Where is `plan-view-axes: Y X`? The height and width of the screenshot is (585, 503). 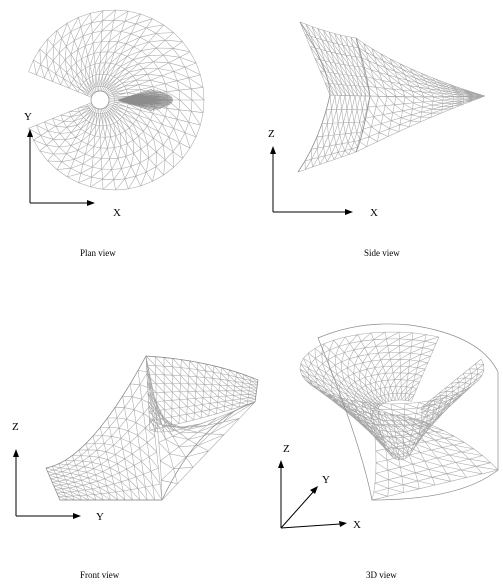
plan-view-axes: Y X is located at coordinates (72, 165).